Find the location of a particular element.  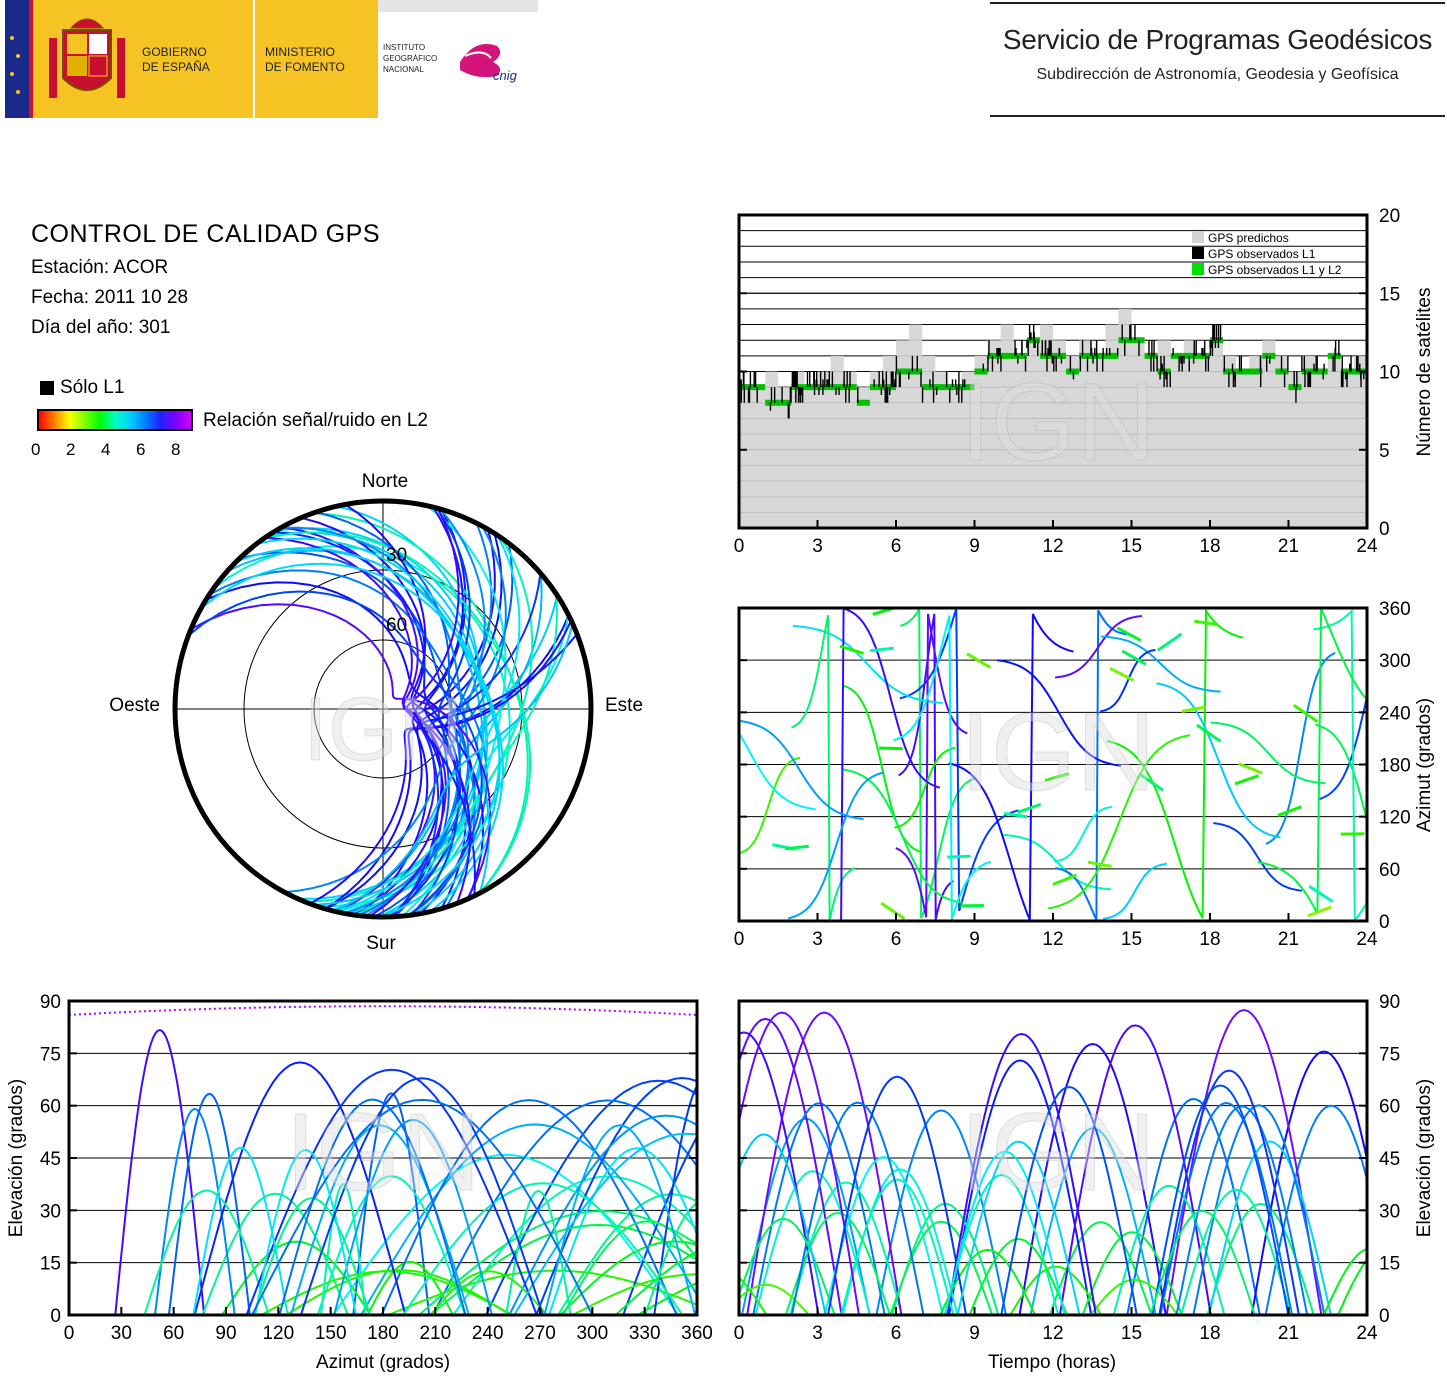

direction-north: Norte is located at coordinates (385, 481).